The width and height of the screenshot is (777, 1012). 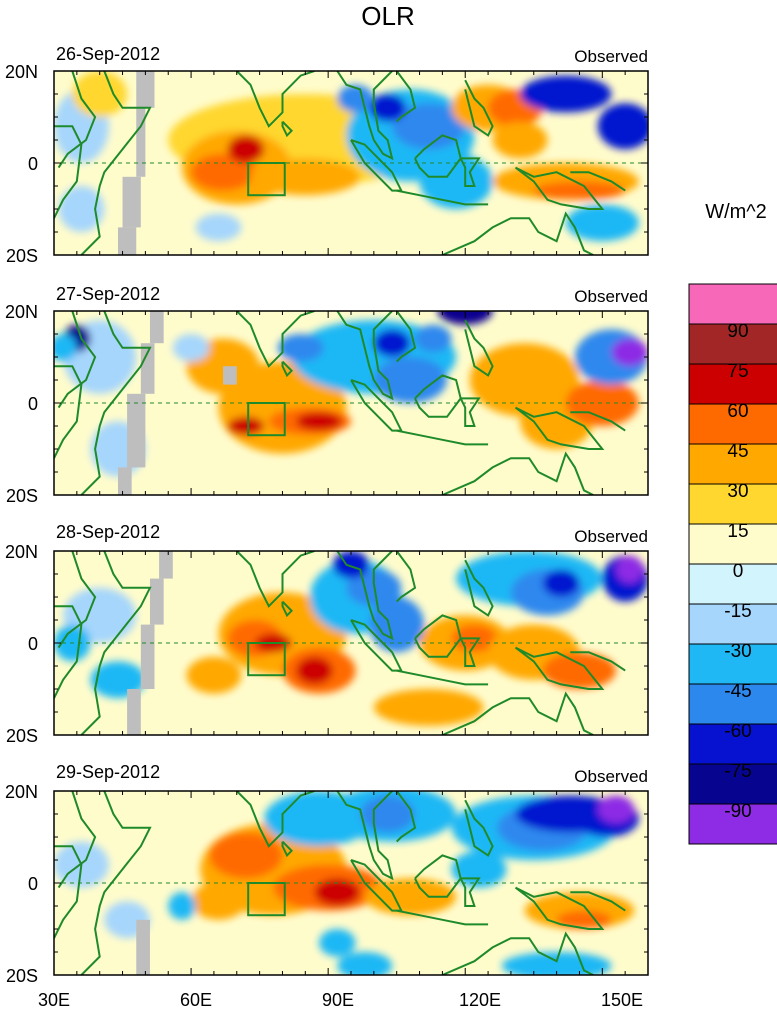 I want to click on panel-date: 26-Sep-2012, so click(x=108, y=54).